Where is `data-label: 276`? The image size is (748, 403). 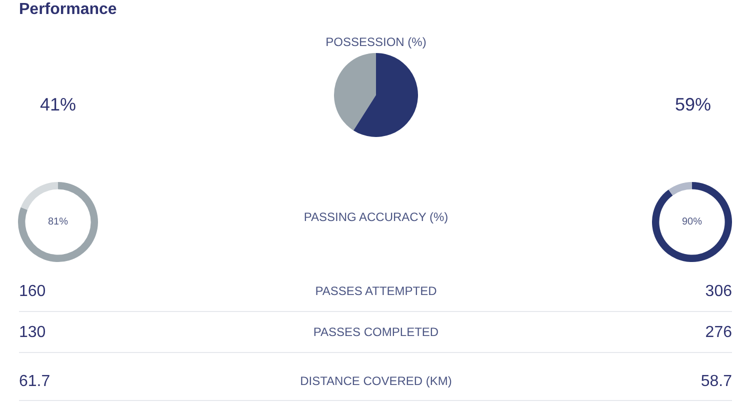
data-label: 276 is located at coordinates (718, 333).